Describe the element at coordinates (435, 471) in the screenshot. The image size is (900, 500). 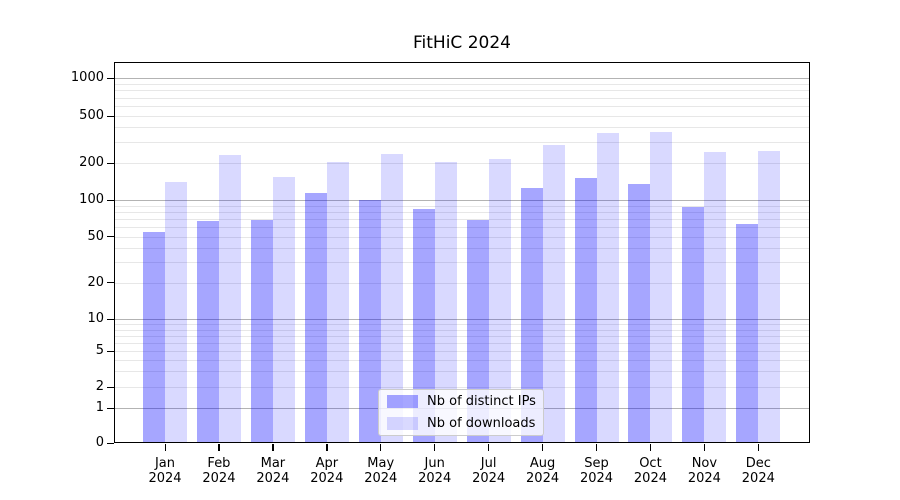
I see `x-tick-label-jun: Jun 2024` at that location.